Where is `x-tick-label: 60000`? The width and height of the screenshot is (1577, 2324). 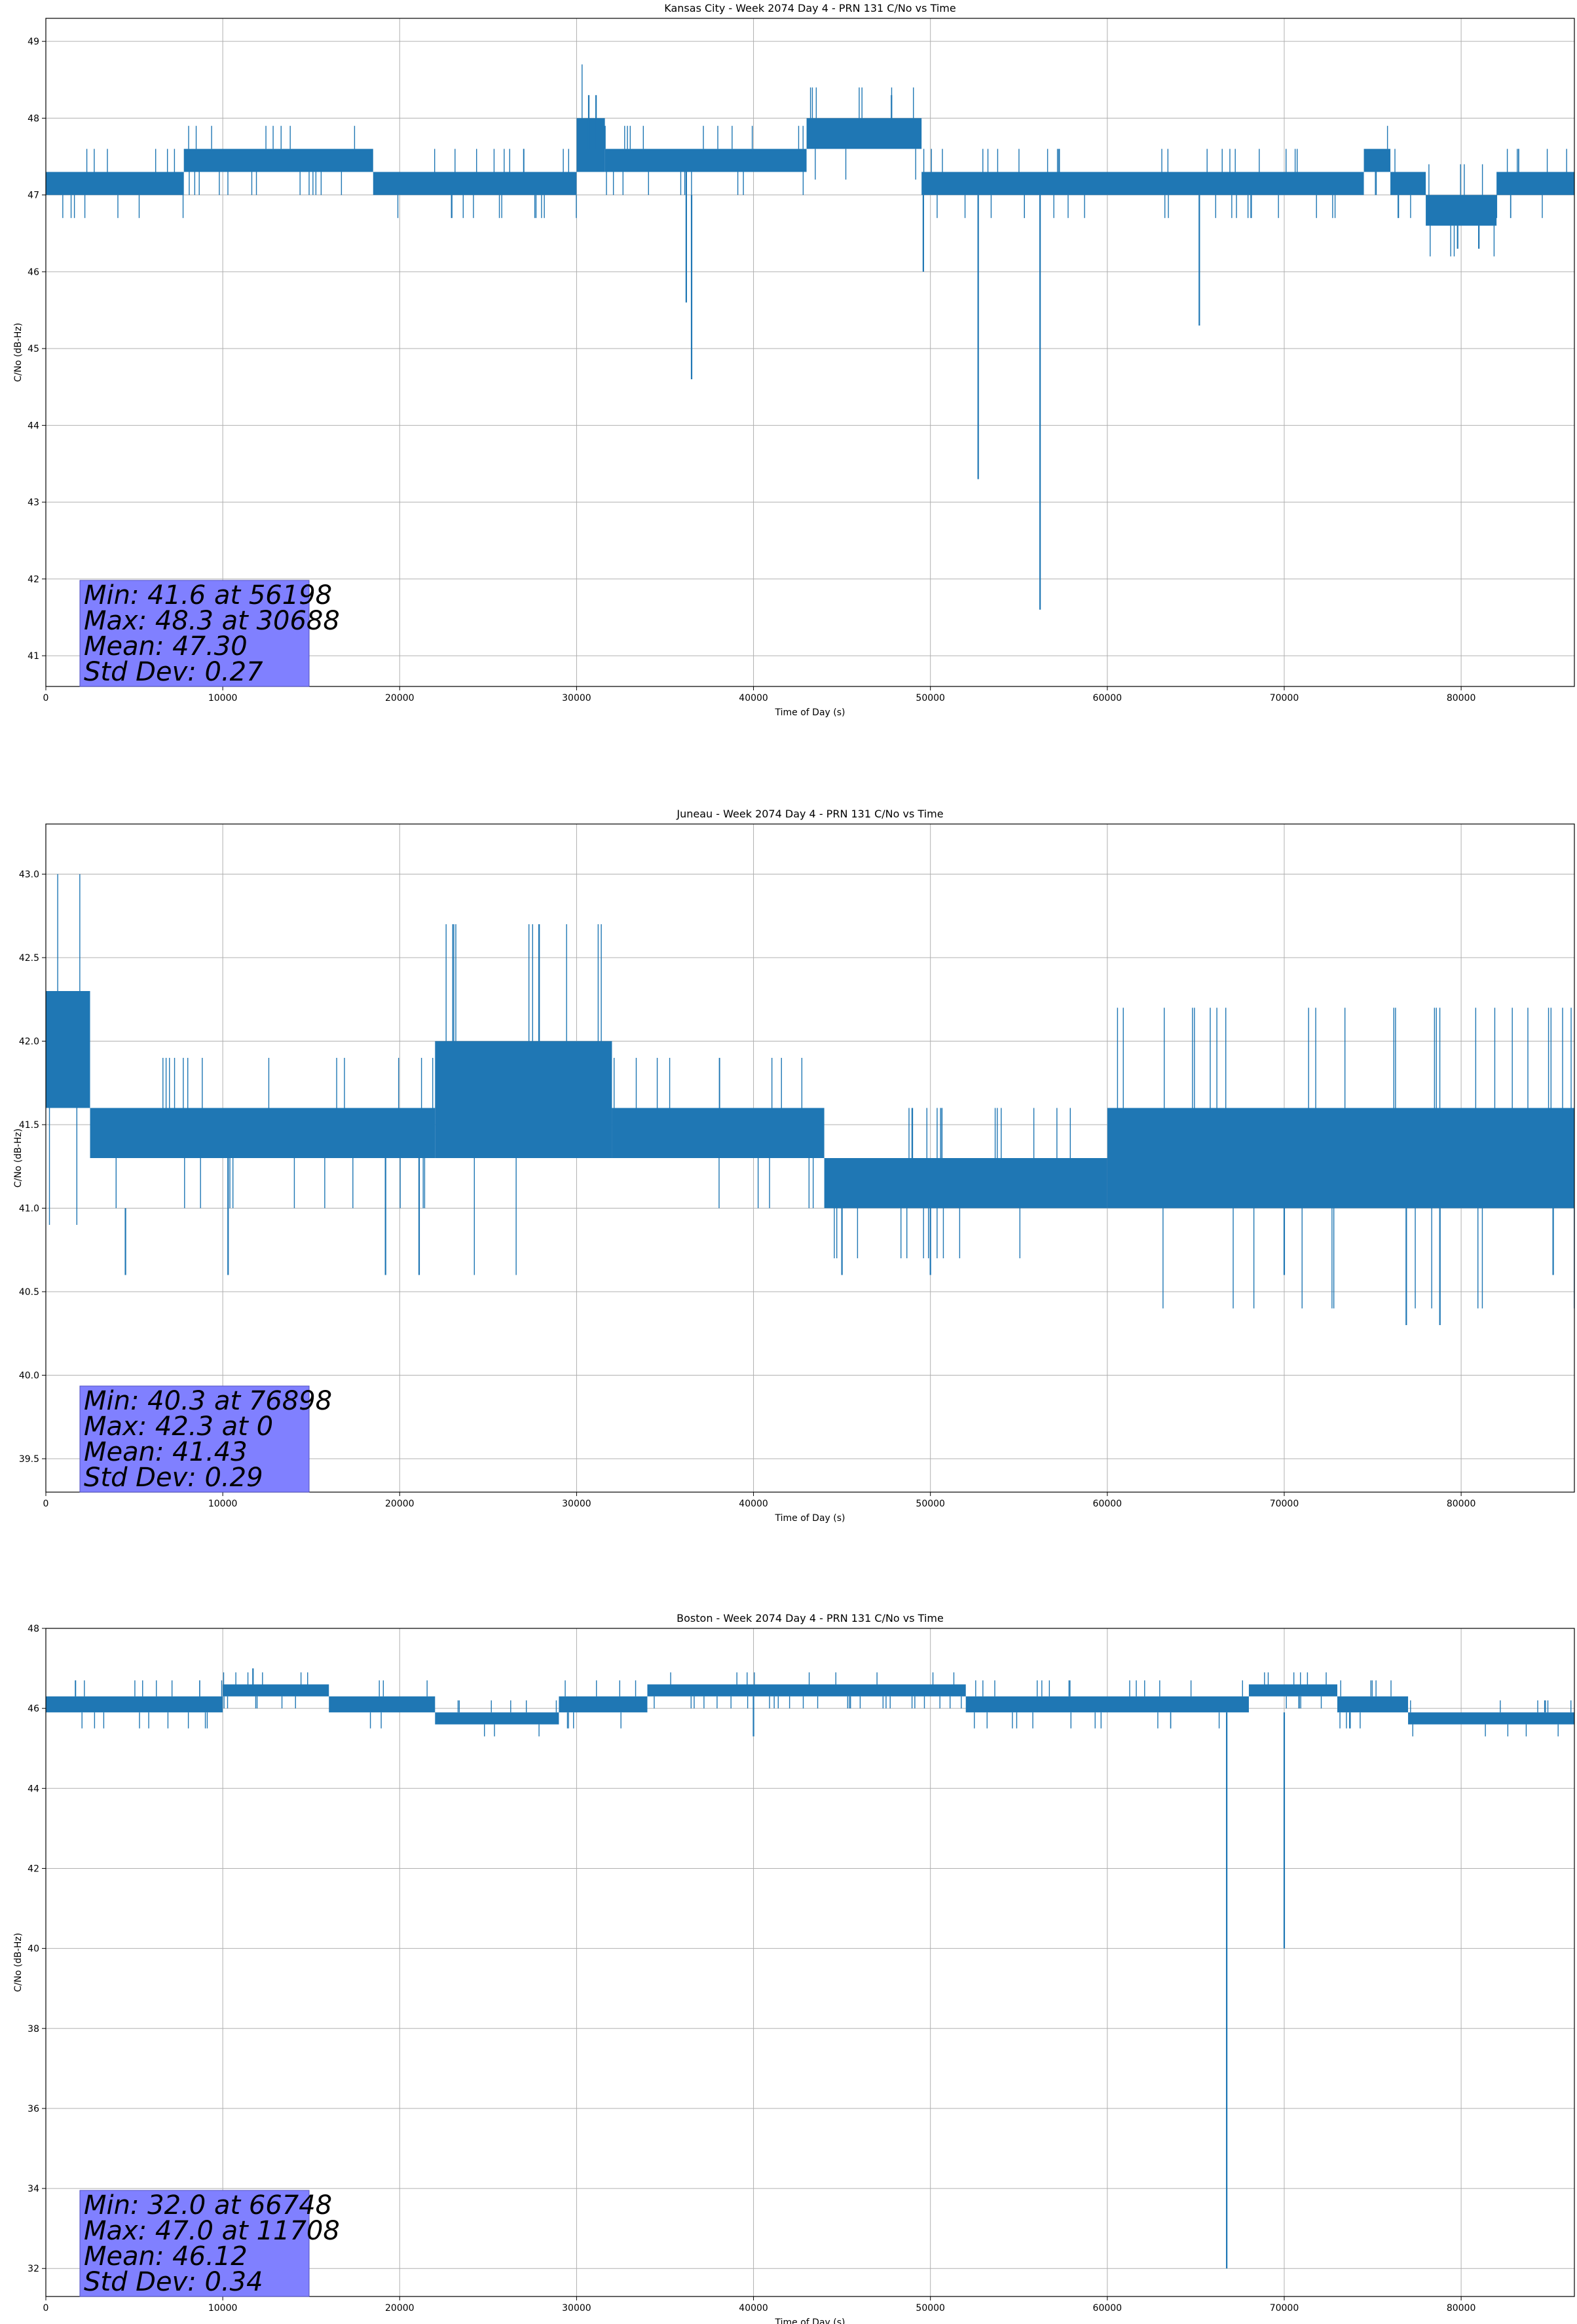 x-tick-label: 60000 is located at coordinates (1107, 1504).